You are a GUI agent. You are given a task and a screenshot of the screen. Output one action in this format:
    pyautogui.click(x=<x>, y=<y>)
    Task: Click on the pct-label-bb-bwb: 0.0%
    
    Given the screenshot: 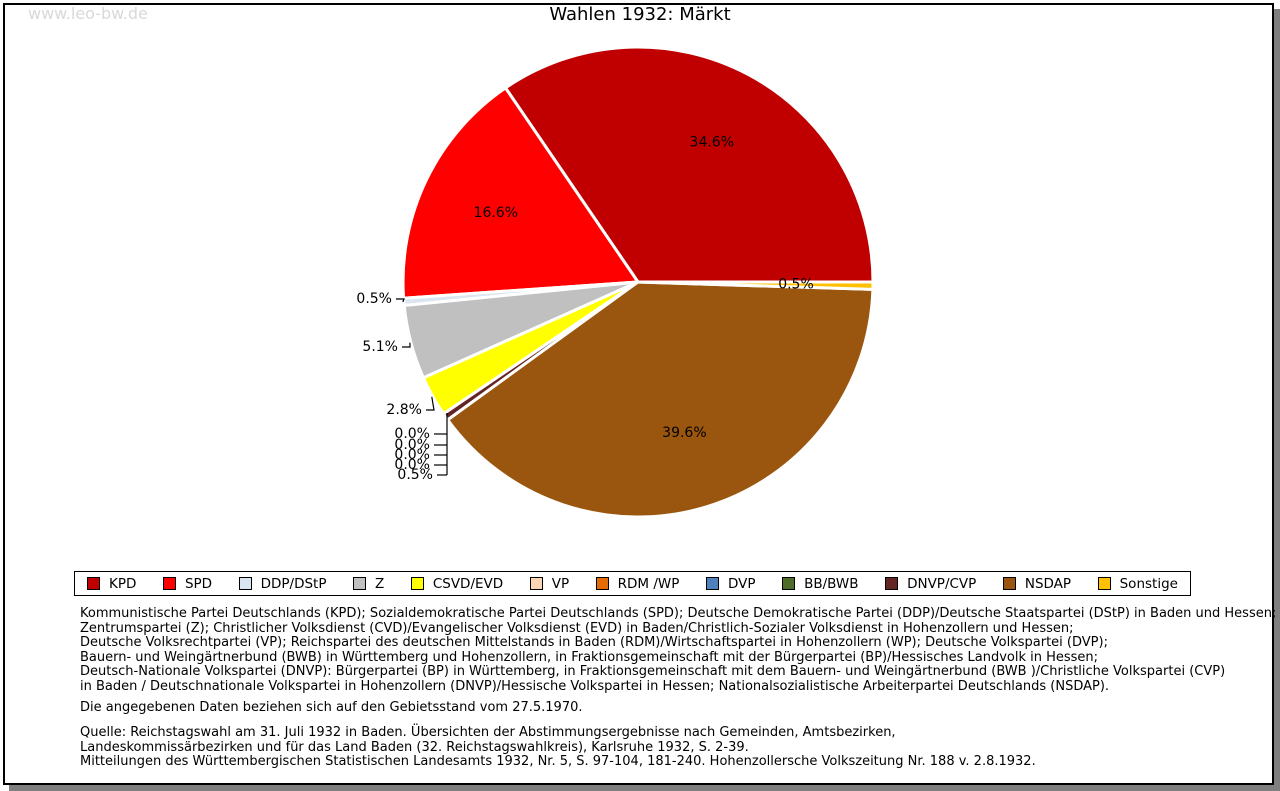 What is the action you would take?
    pyautogui.click(x=412, y=465)
    